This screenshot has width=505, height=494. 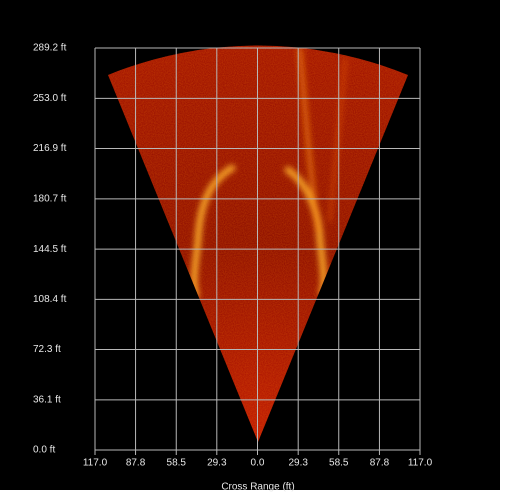 I want to click on y-tick-label: 144.5 ft, so click(x=50, y=249).